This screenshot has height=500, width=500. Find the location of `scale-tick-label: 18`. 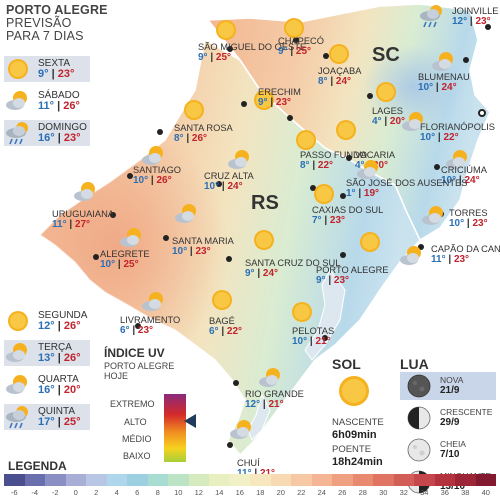

scale-tick-label: 18 is located at coordinates (260, 492).